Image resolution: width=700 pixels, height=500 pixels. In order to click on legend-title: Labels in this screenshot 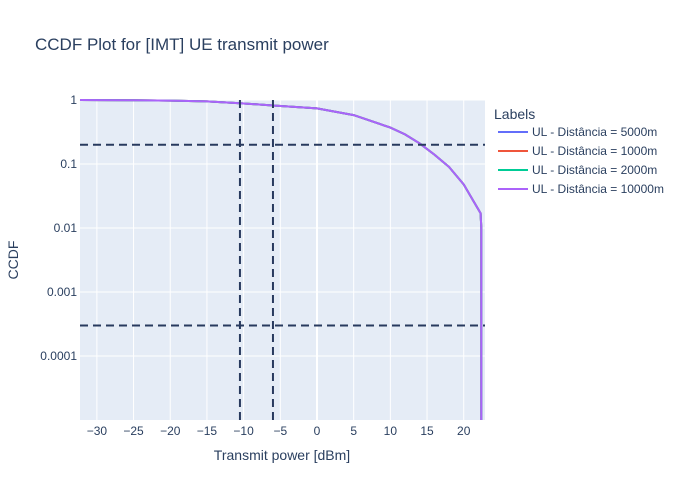, I will do `click(514, 114)`.